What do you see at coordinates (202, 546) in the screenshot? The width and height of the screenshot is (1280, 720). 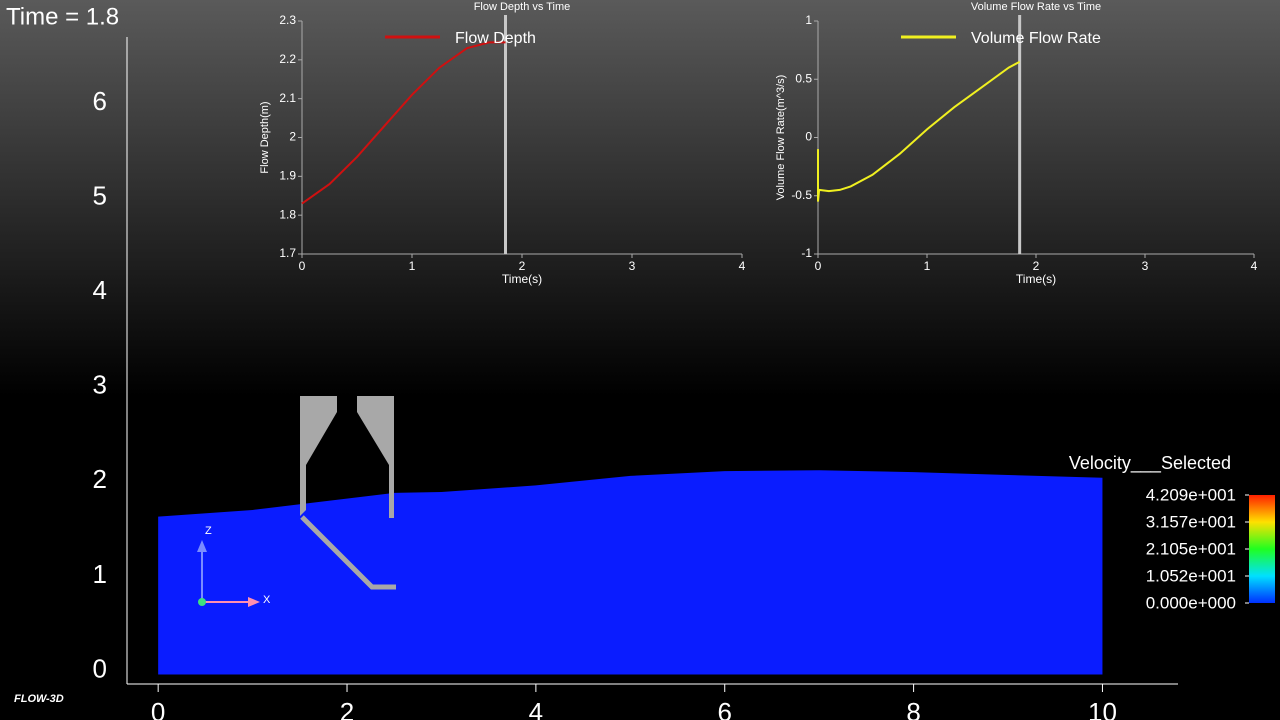 I see `z-arrow-head` at bounding box center [202, 546].